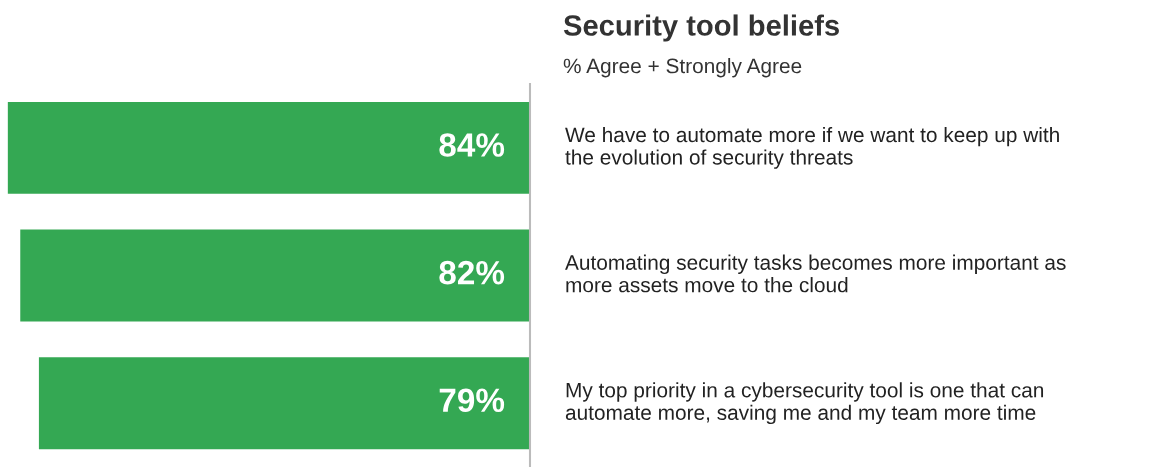 The height and width of the screenshot is (467, 1150). I want to click on text: % Agree + Strongly Agree, so click(682, 68).